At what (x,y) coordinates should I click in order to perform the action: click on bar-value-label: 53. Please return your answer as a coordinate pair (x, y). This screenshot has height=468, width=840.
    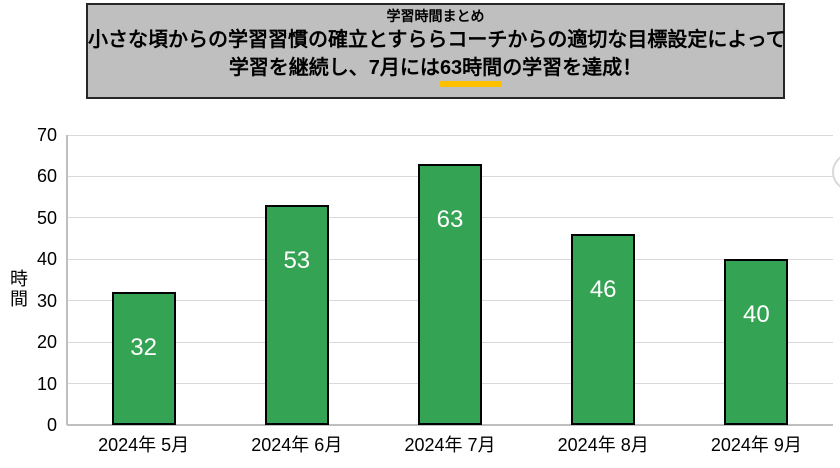
    Looking at the image, I should click on (297, 260).